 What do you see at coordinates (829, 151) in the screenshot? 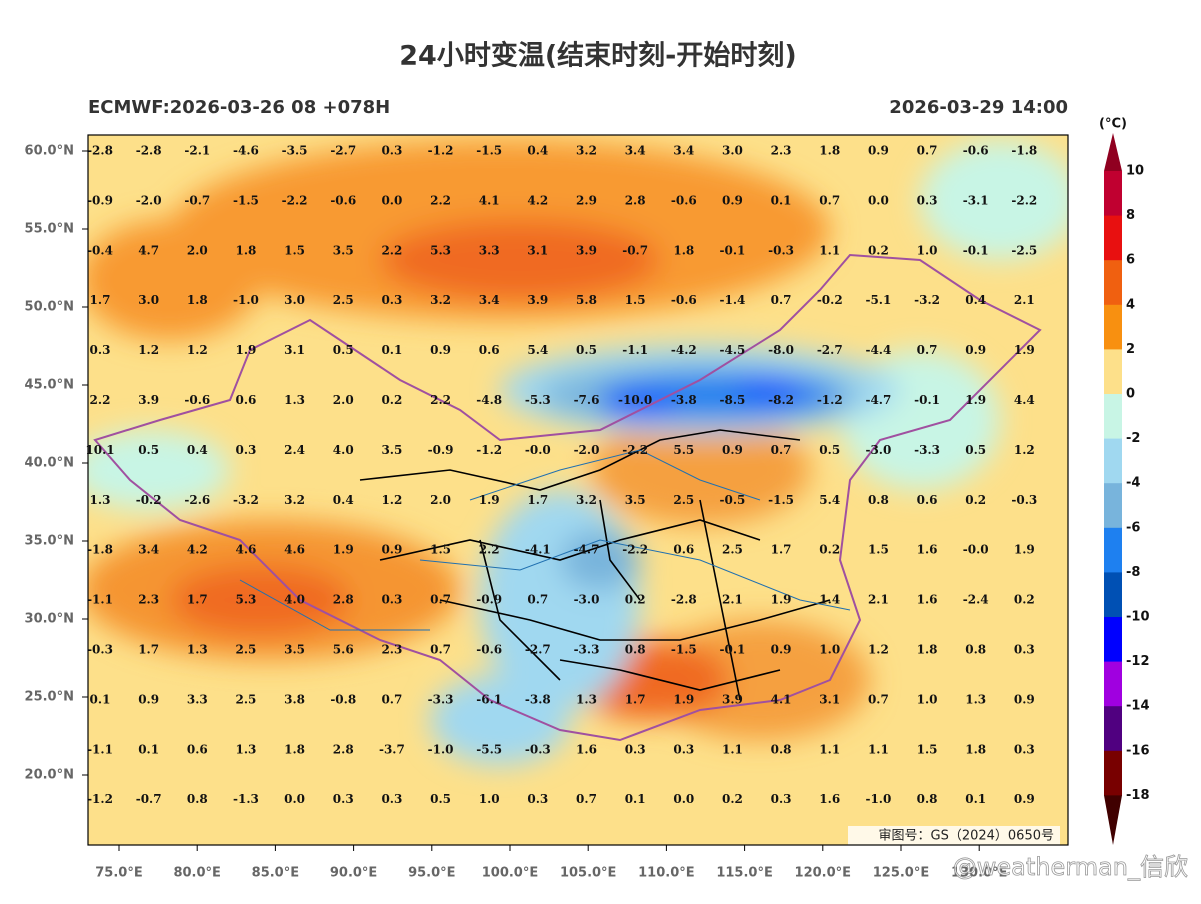
I see `grid-value: 1.8` at bounding box center [829, 151].